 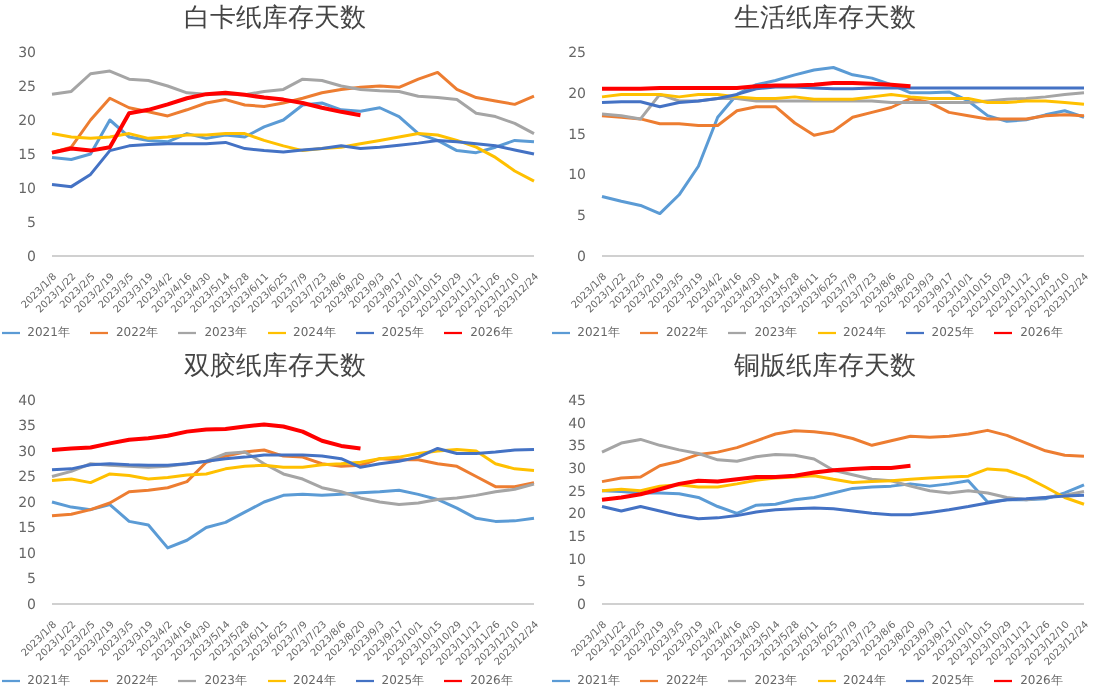 What do you see at coordinates (275, 20) in the screenshot?
I see `chart-title: 白卡纸库存天数` at bounding box center [275, 20].